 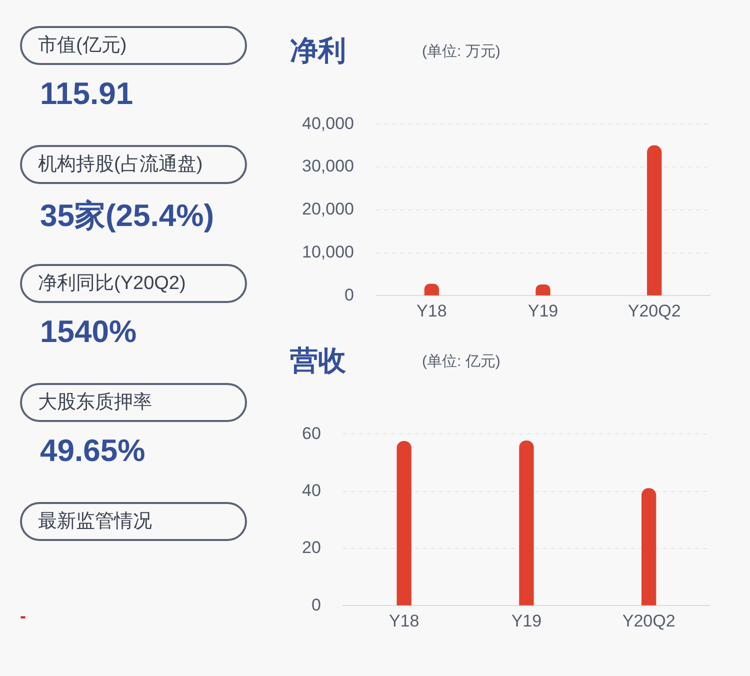 I want to click on text: 35家(25.4%), so click(x=127, y=216).